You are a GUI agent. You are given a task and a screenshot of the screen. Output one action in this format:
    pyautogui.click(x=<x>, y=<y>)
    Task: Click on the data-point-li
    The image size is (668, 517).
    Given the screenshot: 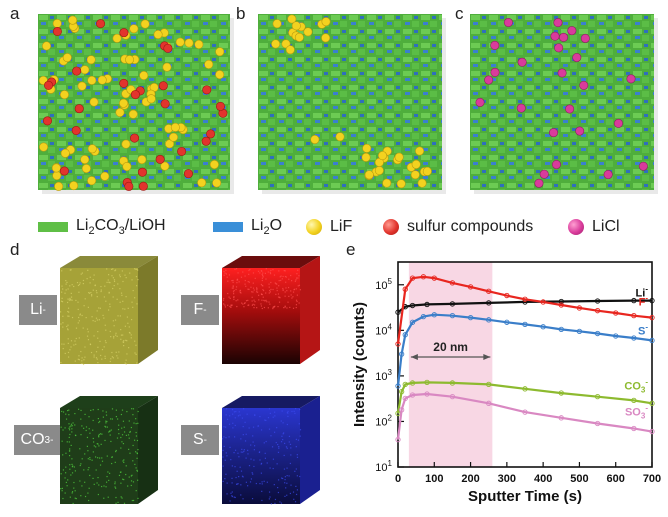 What is the action you would take?
    pyautogui.click(x=427, y=304)
    